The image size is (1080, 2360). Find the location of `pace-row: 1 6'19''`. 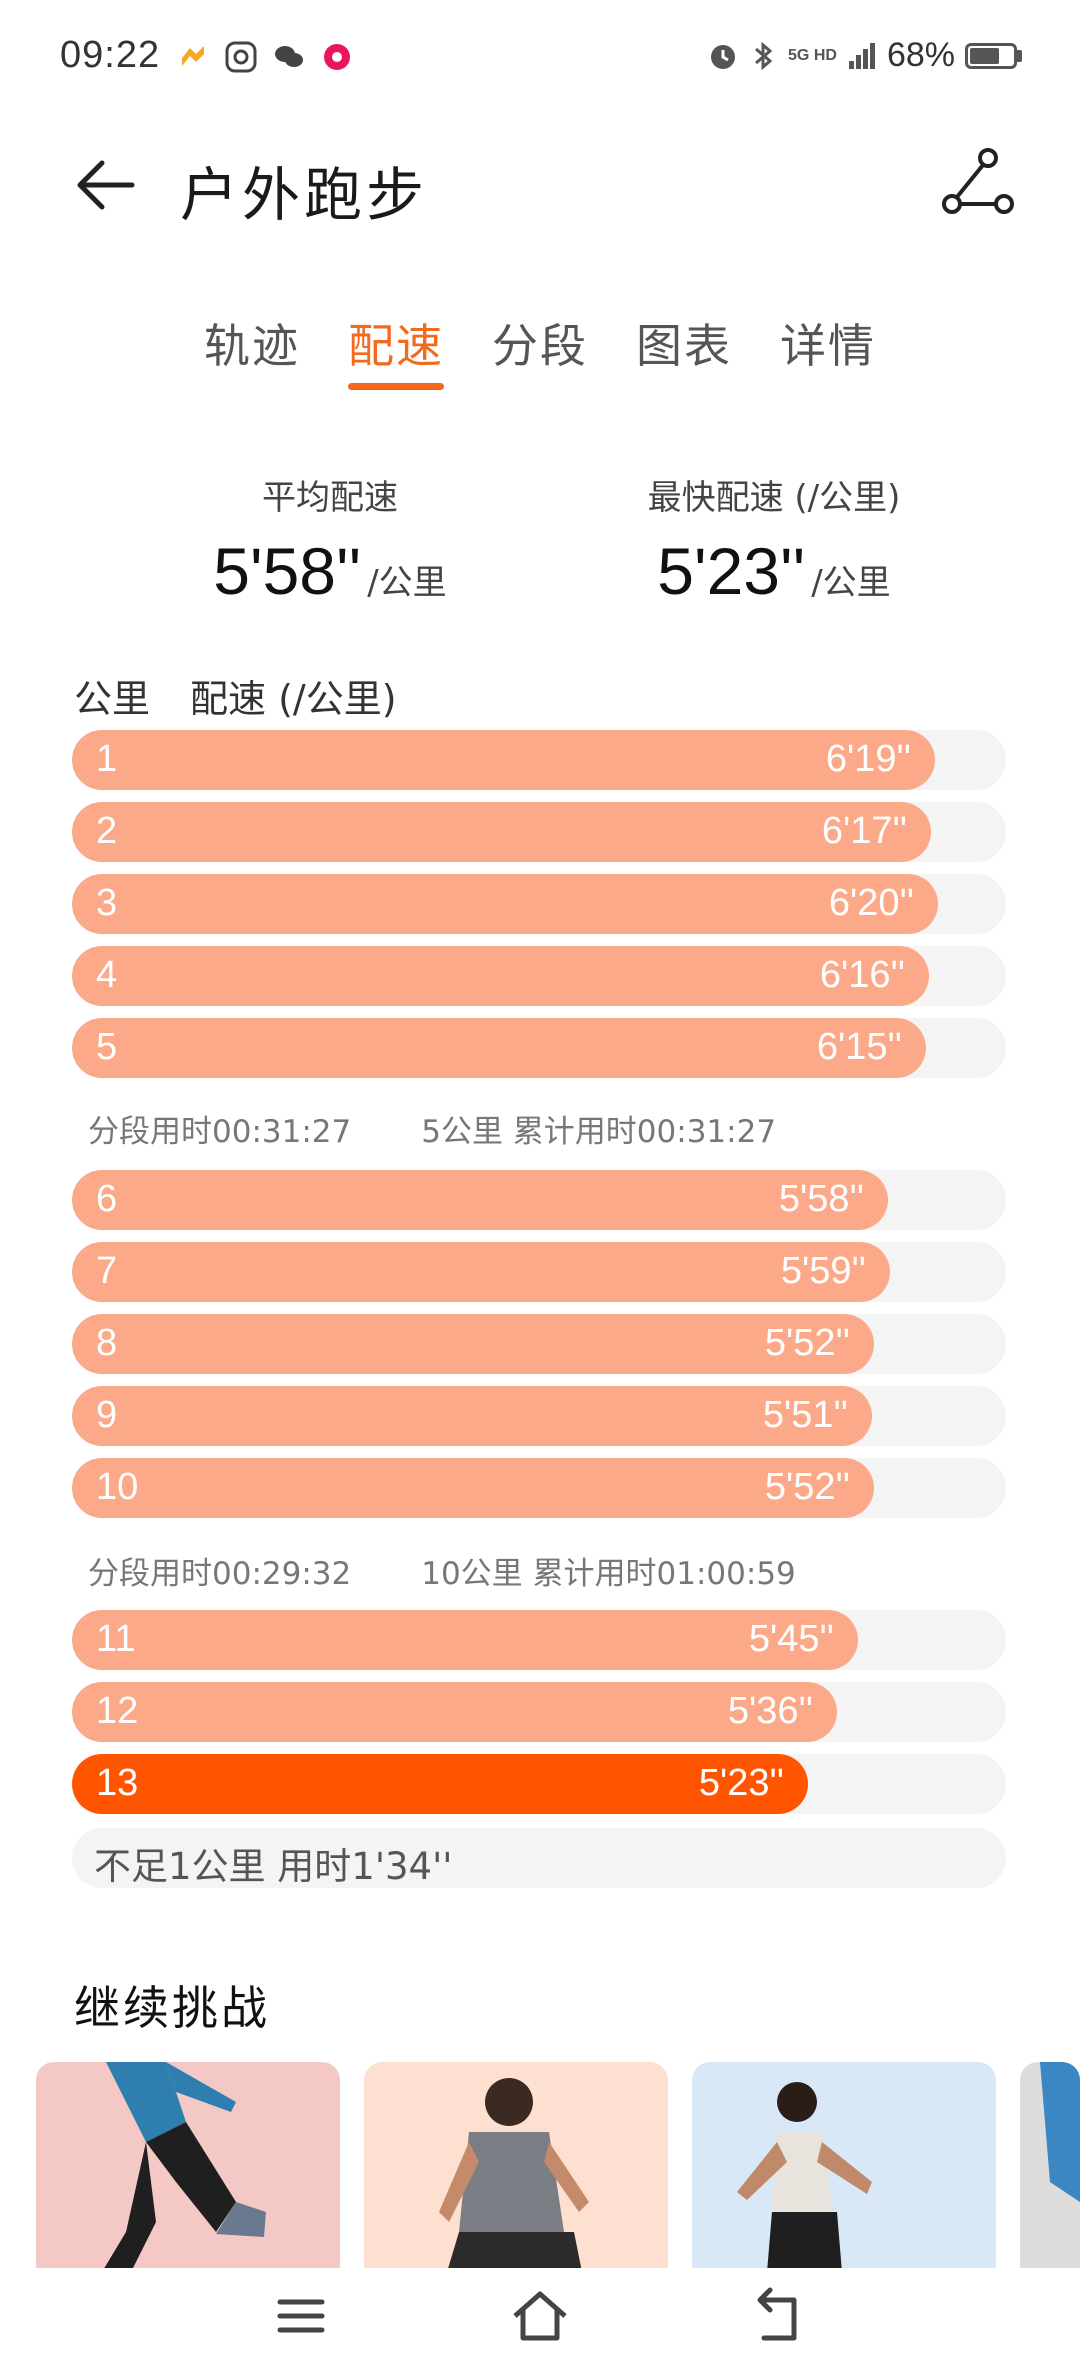

pace-row: 1 6'19'' is located at coordinates (539, 760).